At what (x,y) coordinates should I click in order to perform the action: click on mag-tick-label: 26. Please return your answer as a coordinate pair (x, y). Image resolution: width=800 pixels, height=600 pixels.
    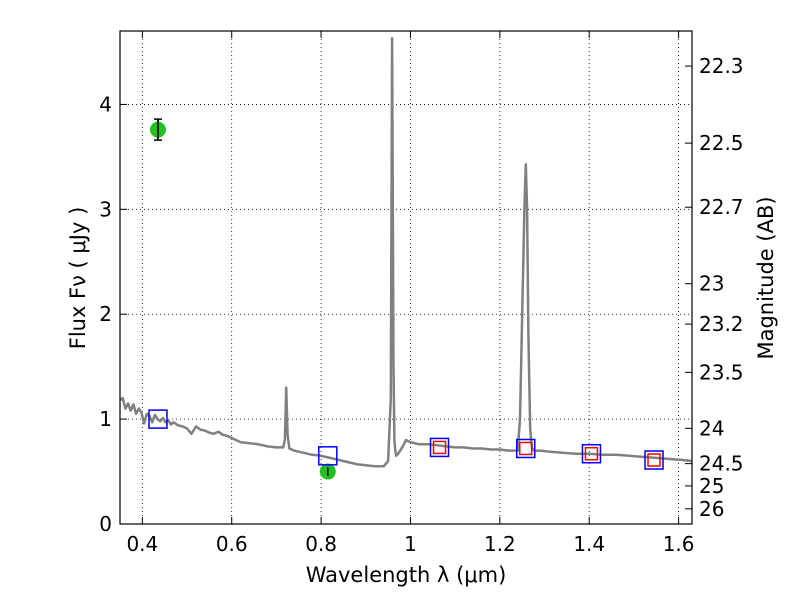
    Looking at the image, I should click on (711, 509).